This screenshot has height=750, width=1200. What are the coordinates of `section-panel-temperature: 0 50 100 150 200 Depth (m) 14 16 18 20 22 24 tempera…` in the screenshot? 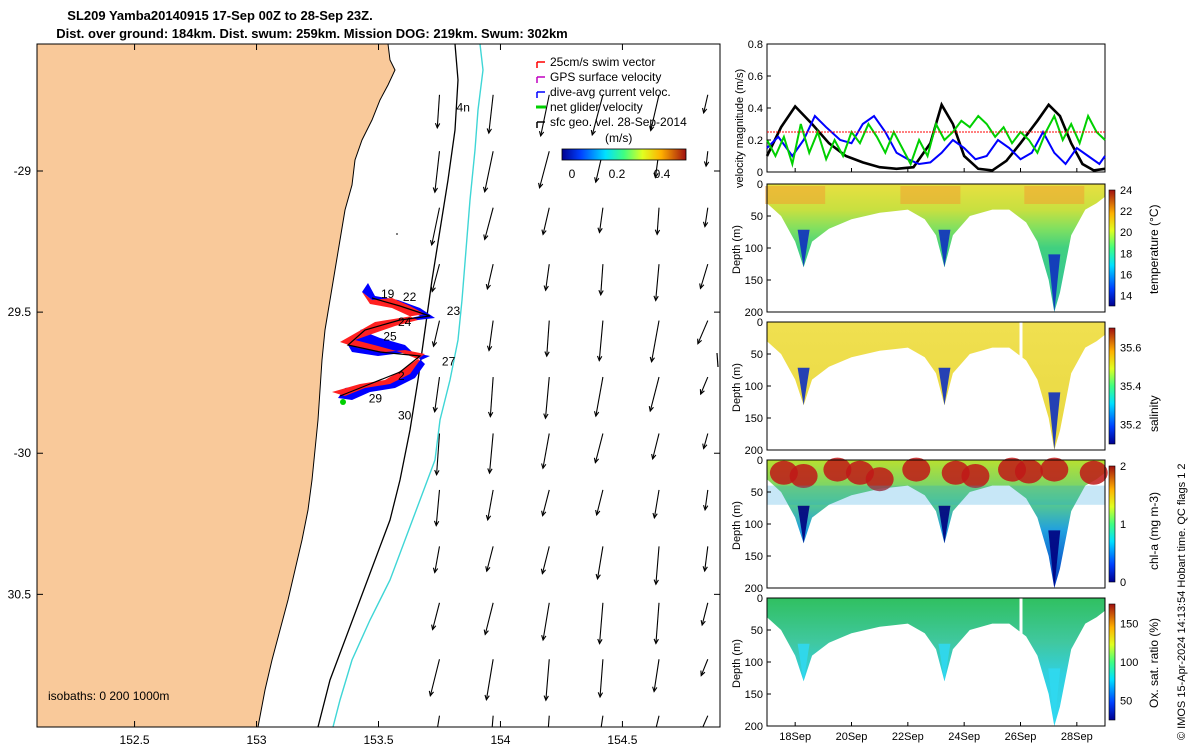 It's located at (946, 249).